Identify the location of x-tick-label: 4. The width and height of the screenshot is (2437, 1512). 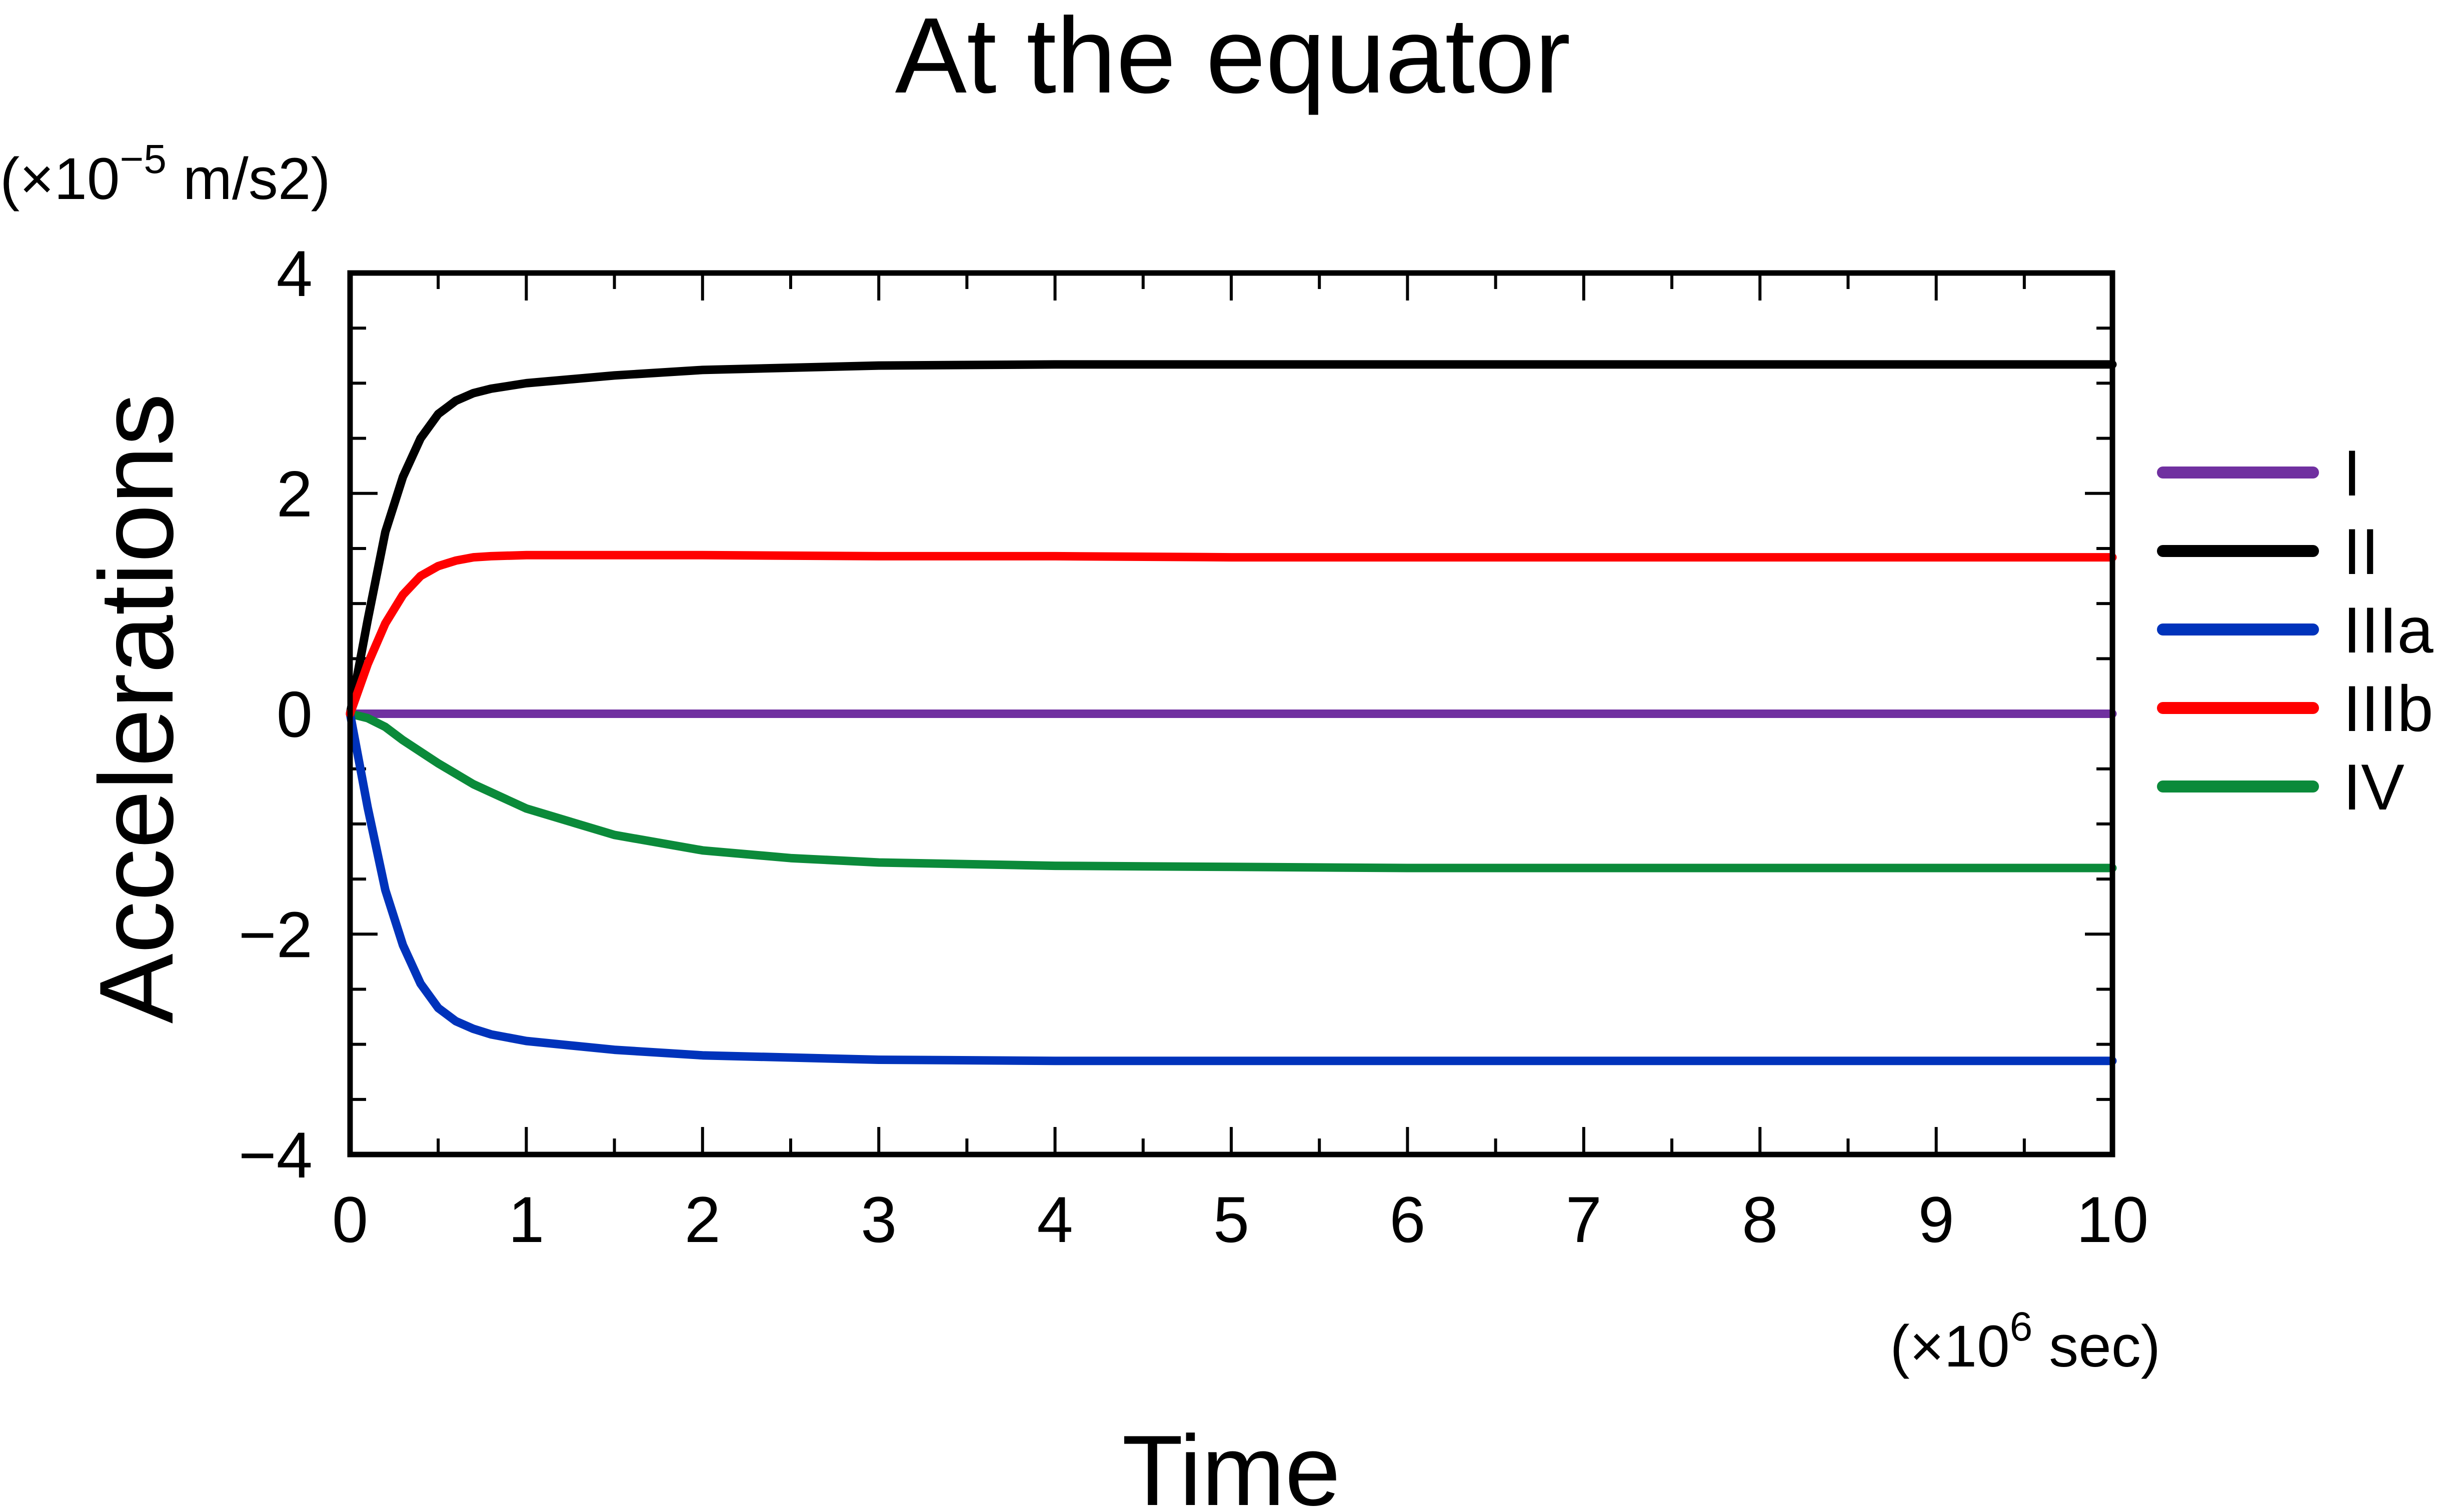
(1055, 1219).